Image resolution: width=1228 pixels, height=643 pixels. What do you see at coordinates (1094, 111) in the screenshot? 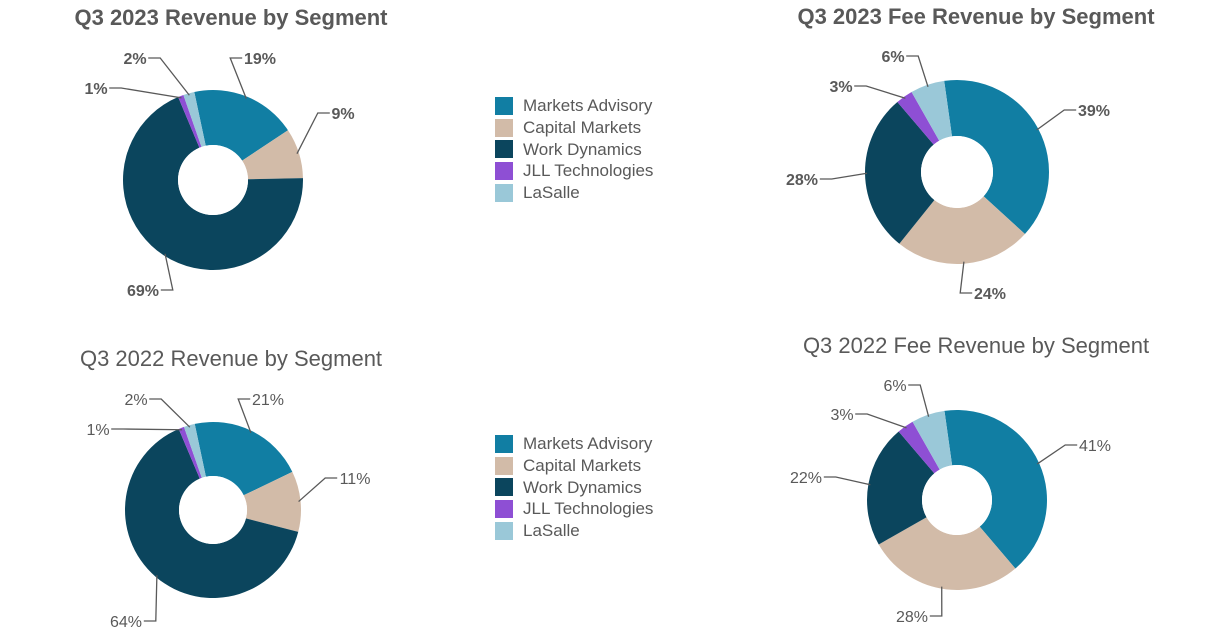
I see `data-label: 39%` at bounding box center [1094, 111].